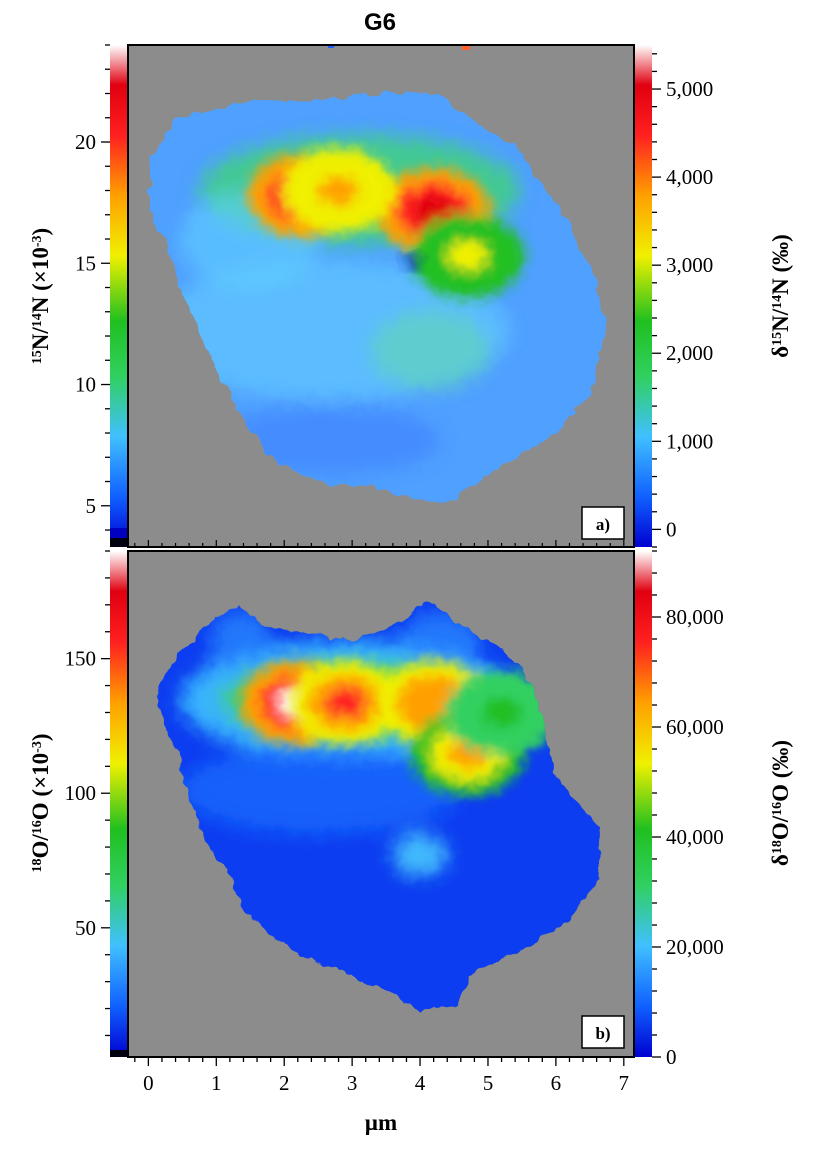 The height and width of the screenshot is (1166, 830). What do you see at coordinates (216, 1083) in the screenshot?
I see `x-tick-label: 1` at bounding box center [216, 1083].